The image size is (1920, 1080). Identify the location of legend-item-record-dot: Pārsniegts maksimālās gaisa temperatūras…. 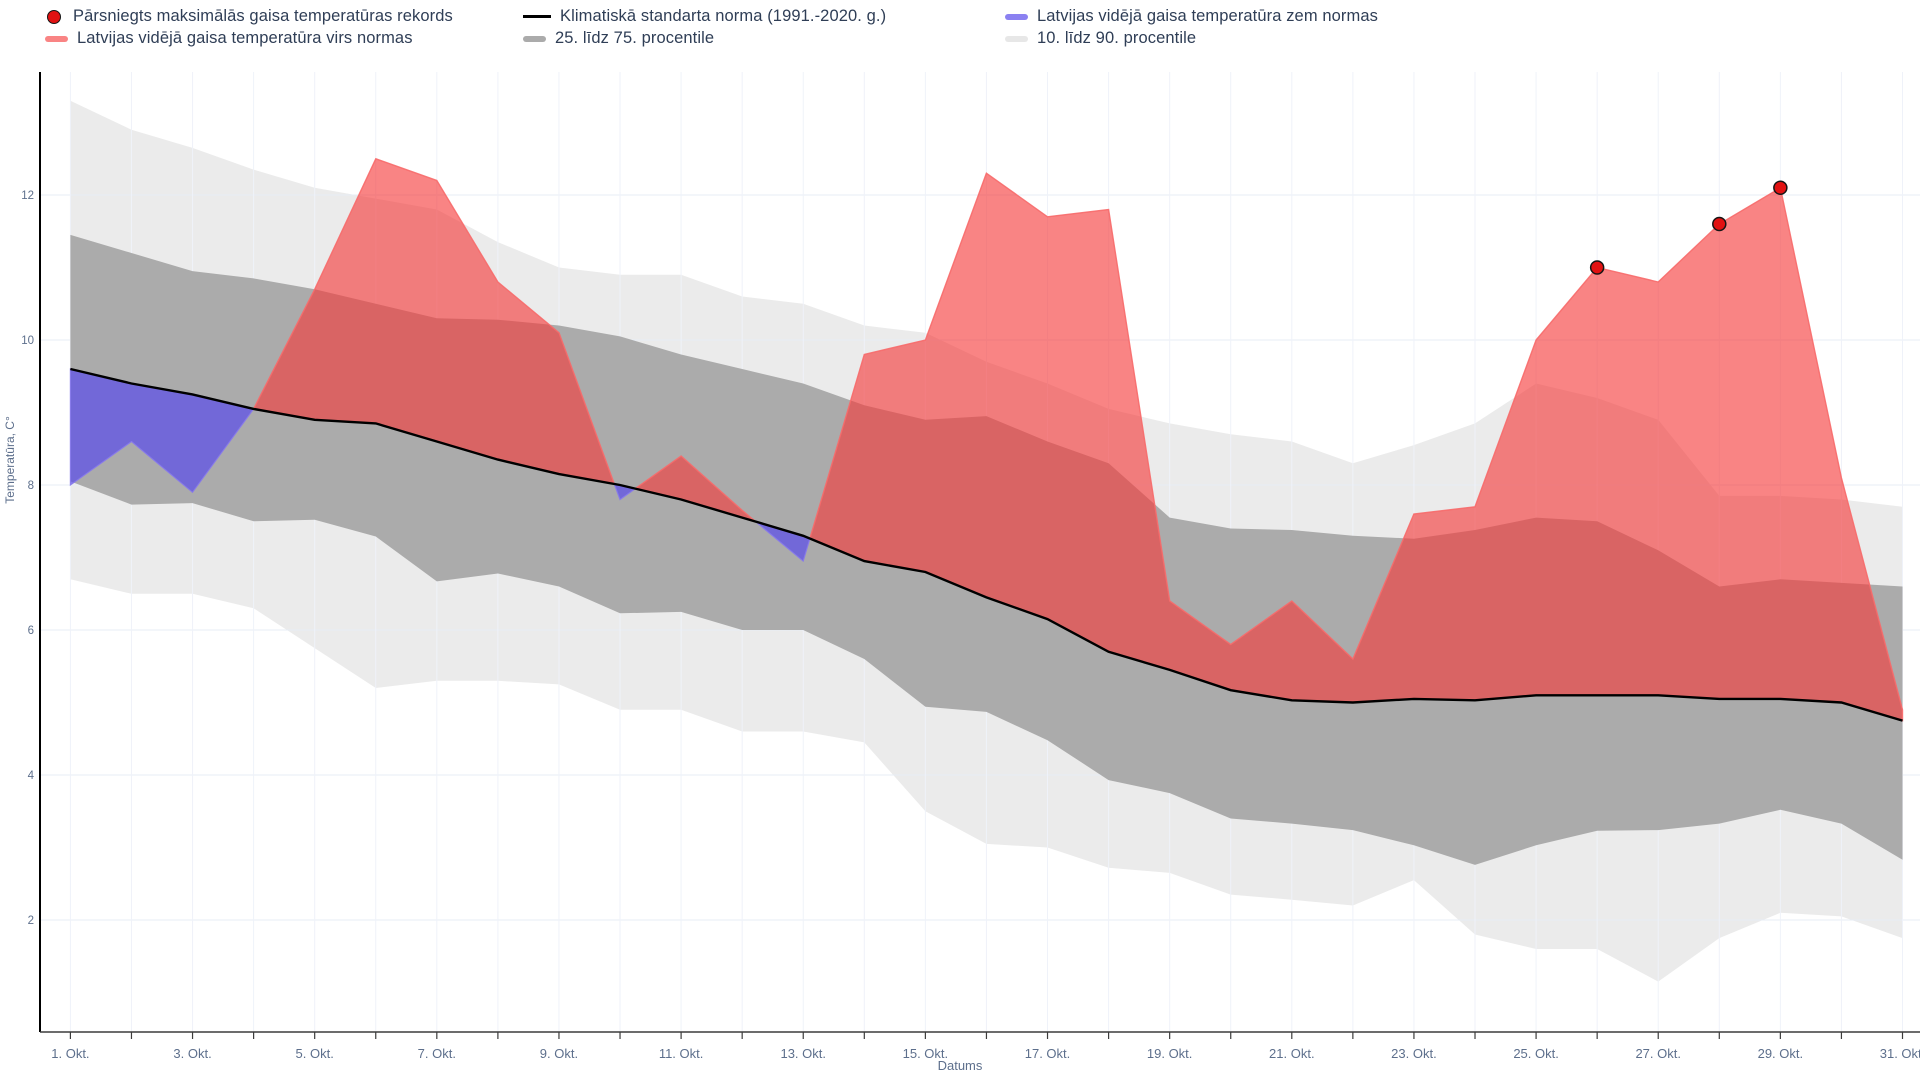
(284, 16).